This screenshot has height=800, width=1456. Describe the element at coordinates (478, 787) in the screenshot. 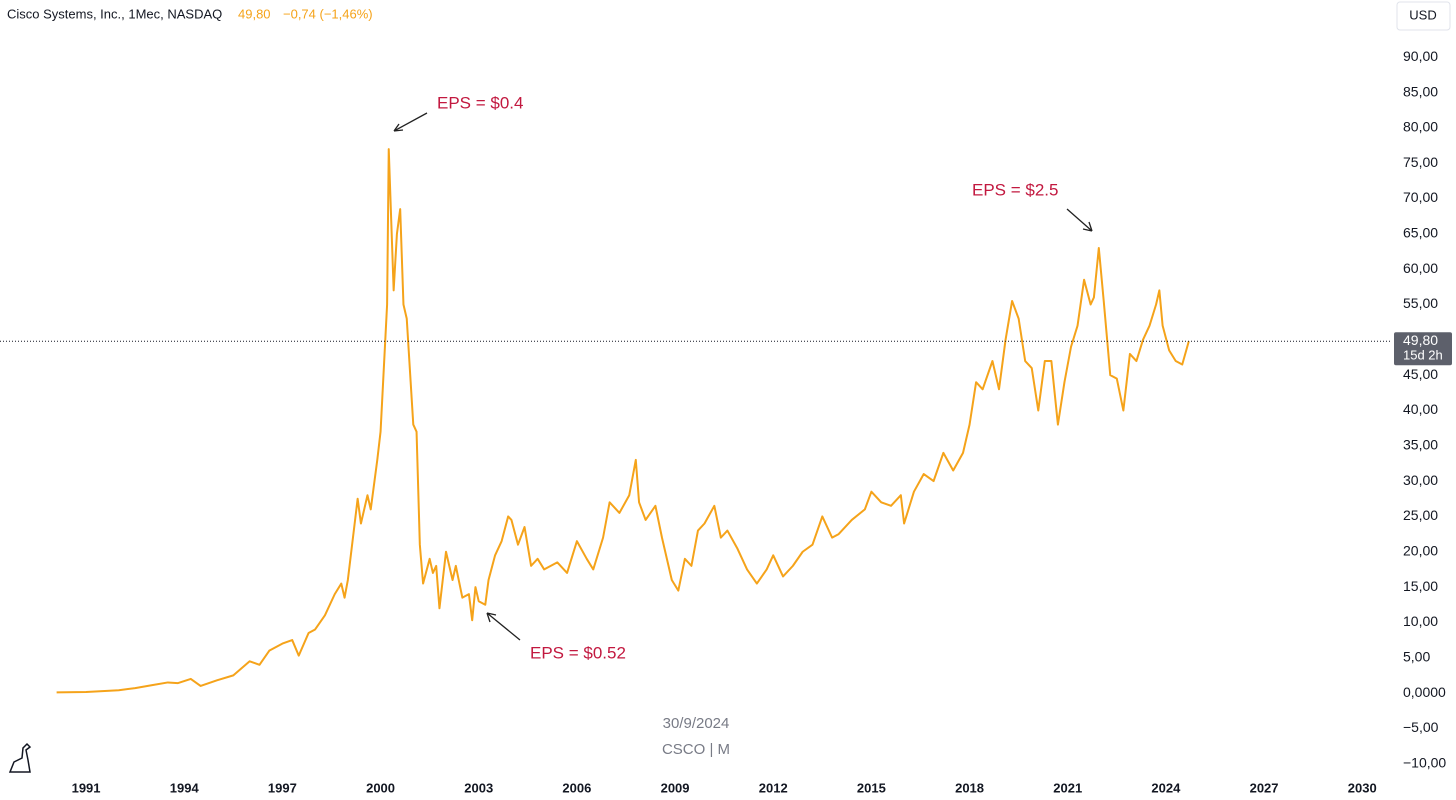

I see `x-tick-label: 2003` at that location.